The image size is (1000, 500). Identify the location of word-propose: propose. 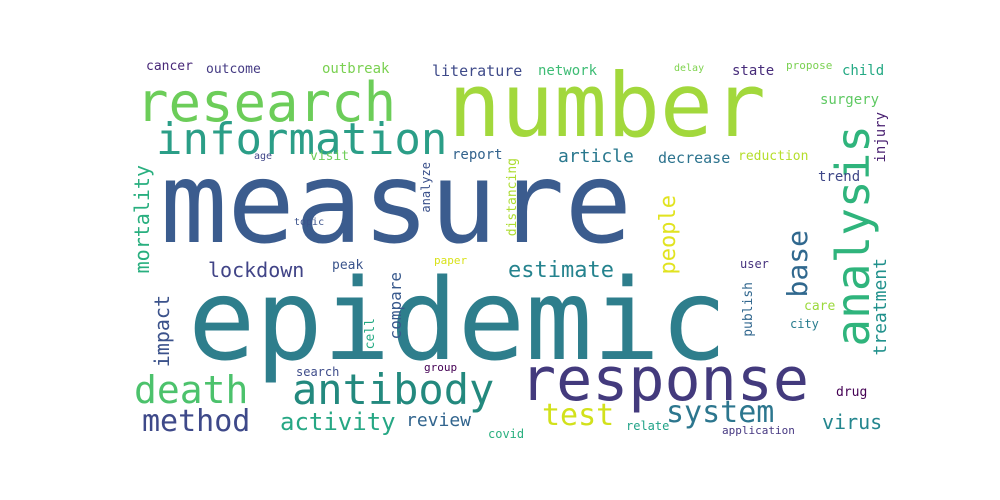
(809, 65).